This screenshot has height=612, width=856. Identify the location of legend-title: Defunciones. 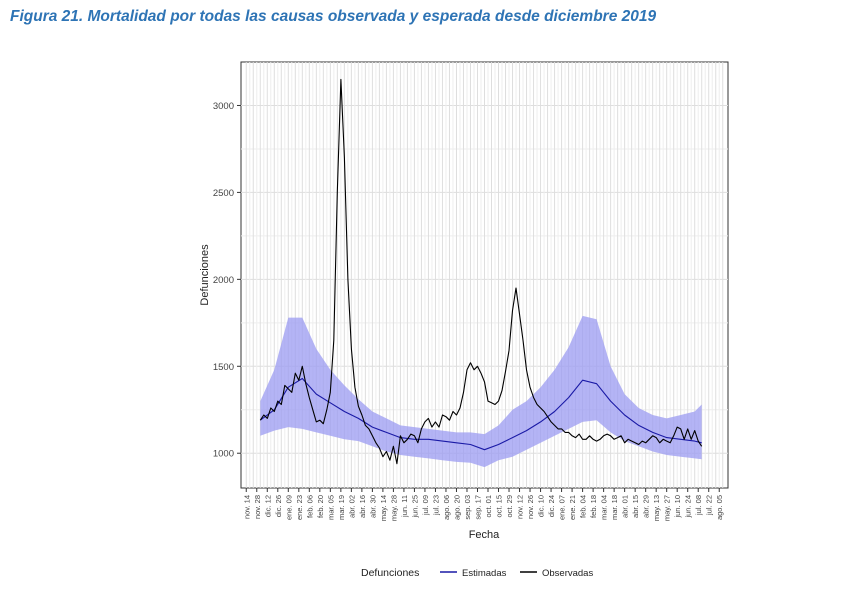
(390, 573).